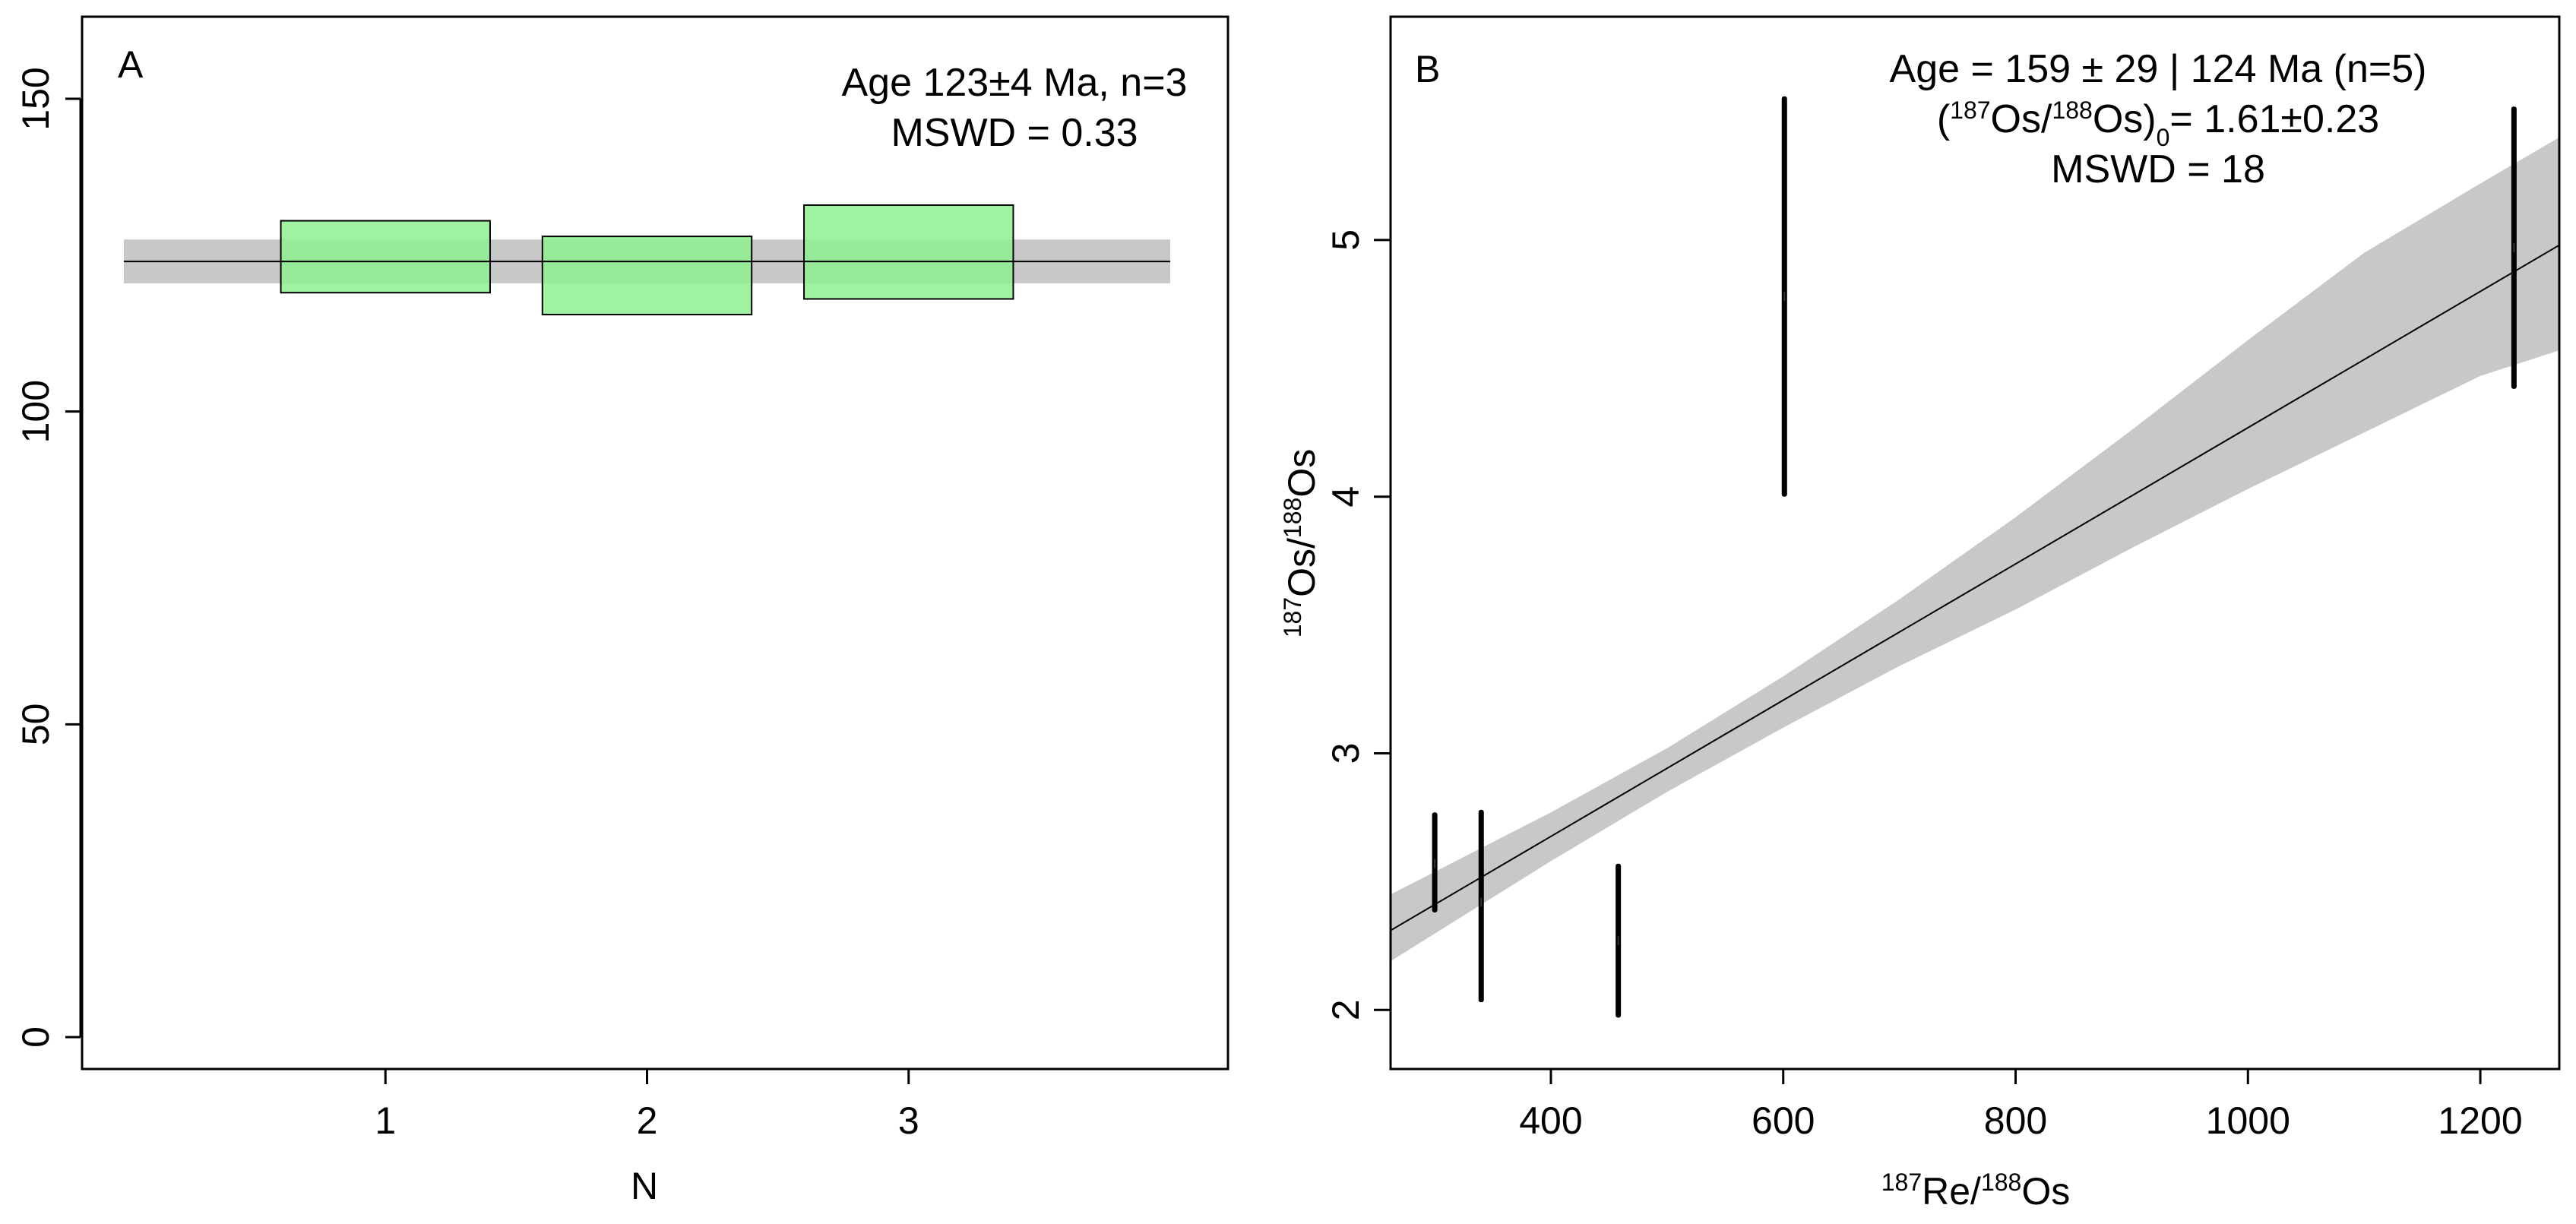 The height and width of the screenshot is (1224, 2576). I want to click on panel-b-x-tick-label: 600, so click(1783, 1120).